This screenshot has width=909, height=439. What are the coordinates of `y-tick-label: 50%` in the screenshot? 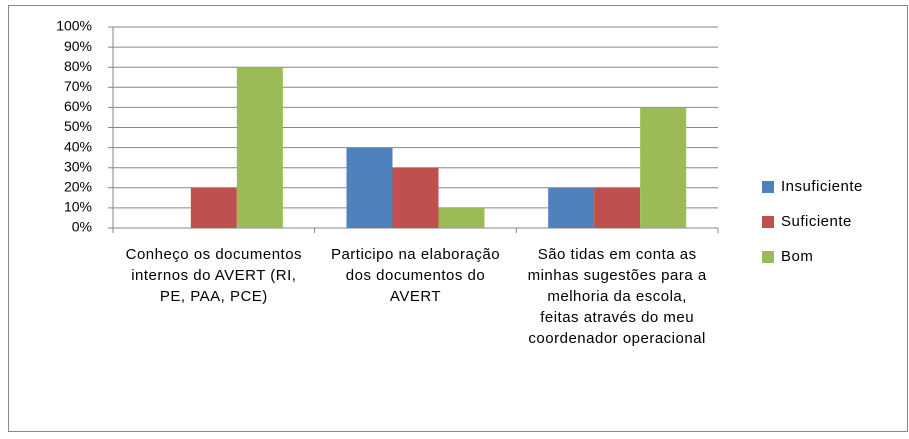 It's located at (78, 126).